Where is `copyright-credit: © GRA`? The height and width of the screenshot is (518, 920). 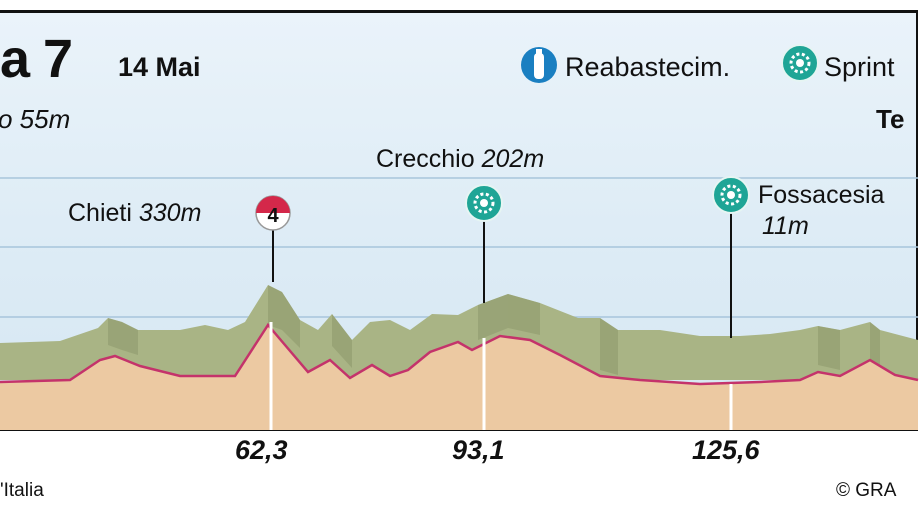 copyright-credit: © GRA is located at coordinates (866, 490).